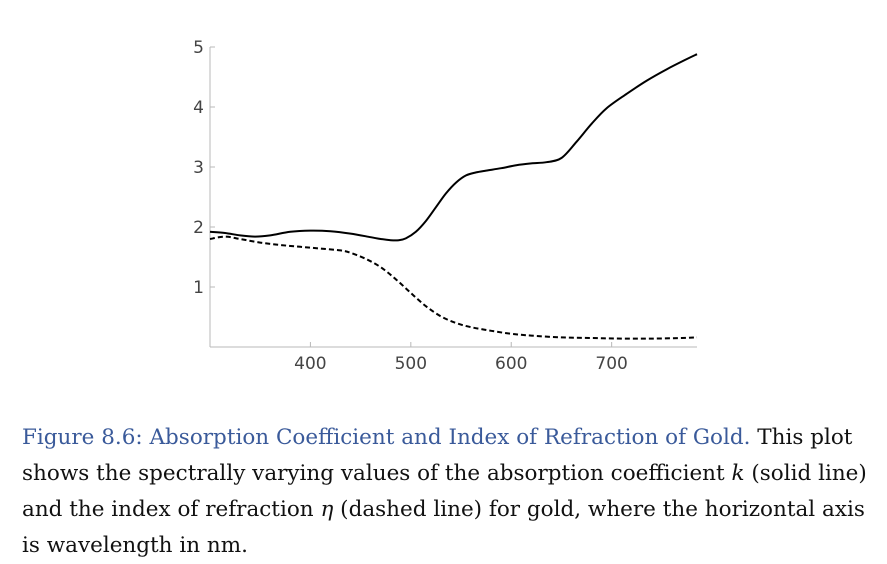 The image size is (887, 564). I want to click on x-tick-label: 500, so click(411, 364).